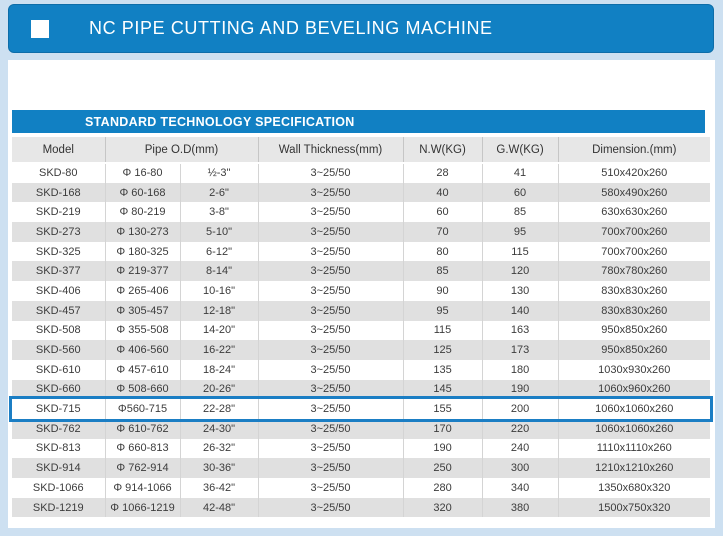  What do you see at coordinates (220, 121) in the screenshot?
I see `section-title: STANDARD TECHNOLOGY SPECIFICATION` at bounding box center [220, 121].